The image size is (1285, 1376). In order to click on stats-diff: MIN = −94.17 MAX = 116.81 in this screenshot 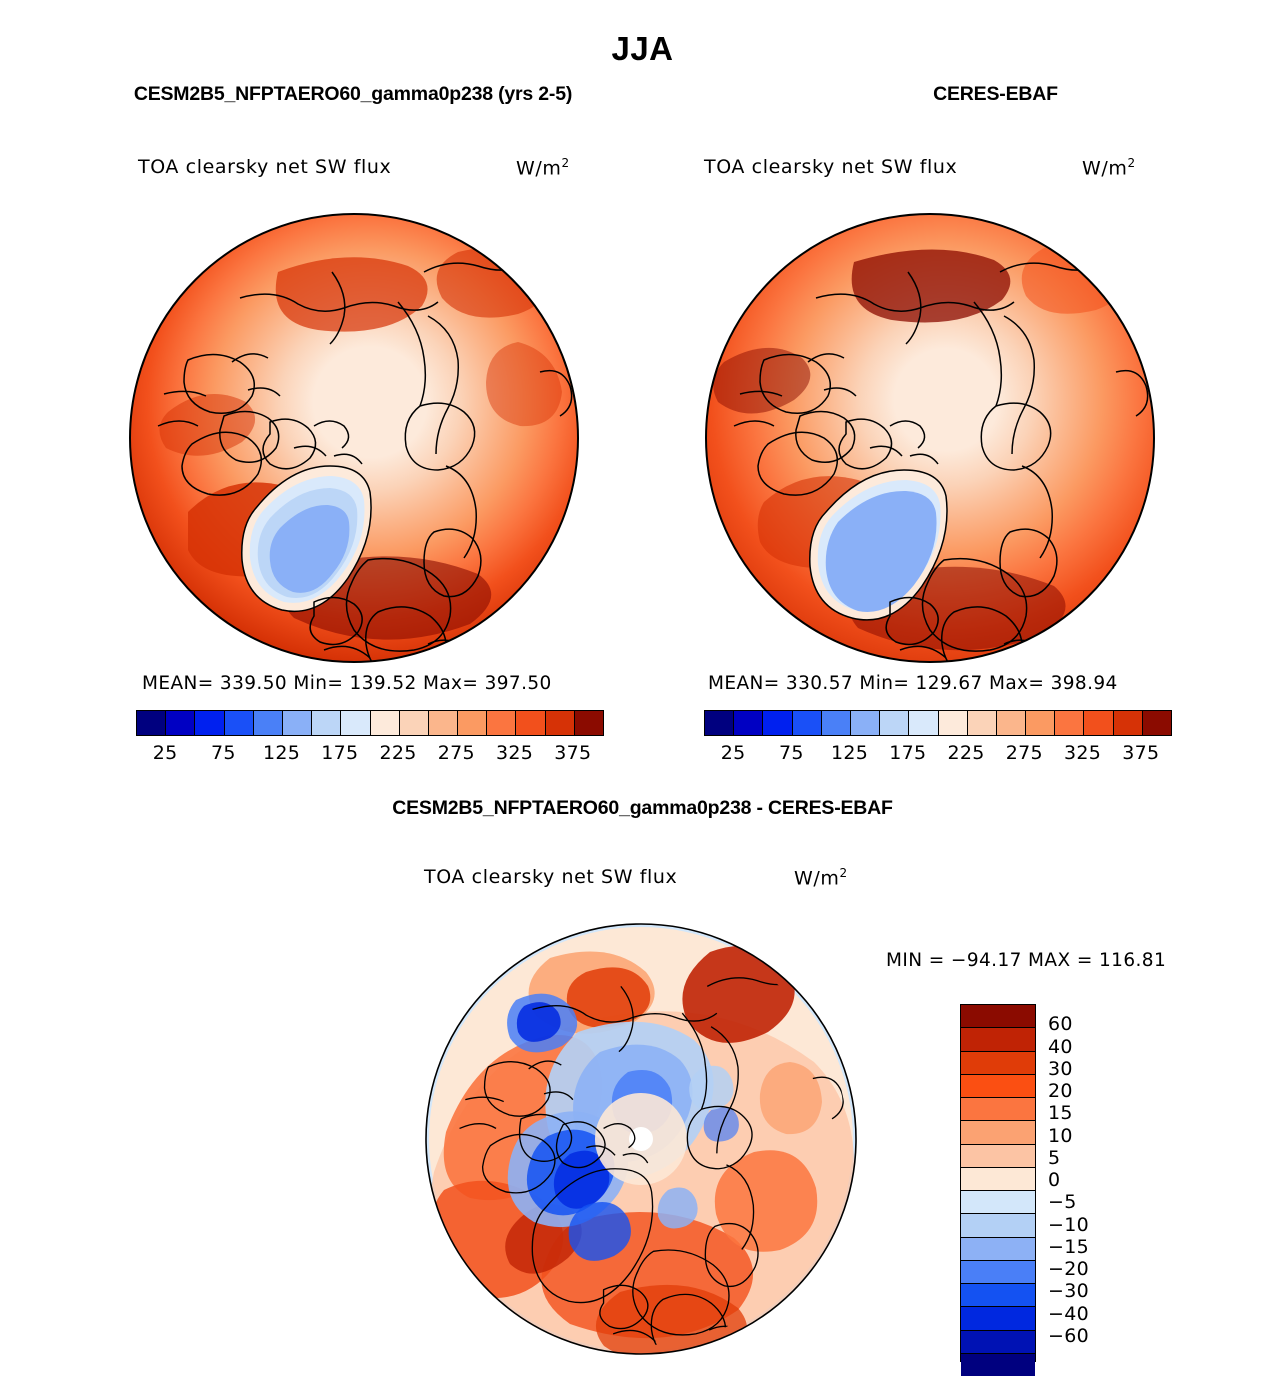, I will do `click(1026, 960)`.